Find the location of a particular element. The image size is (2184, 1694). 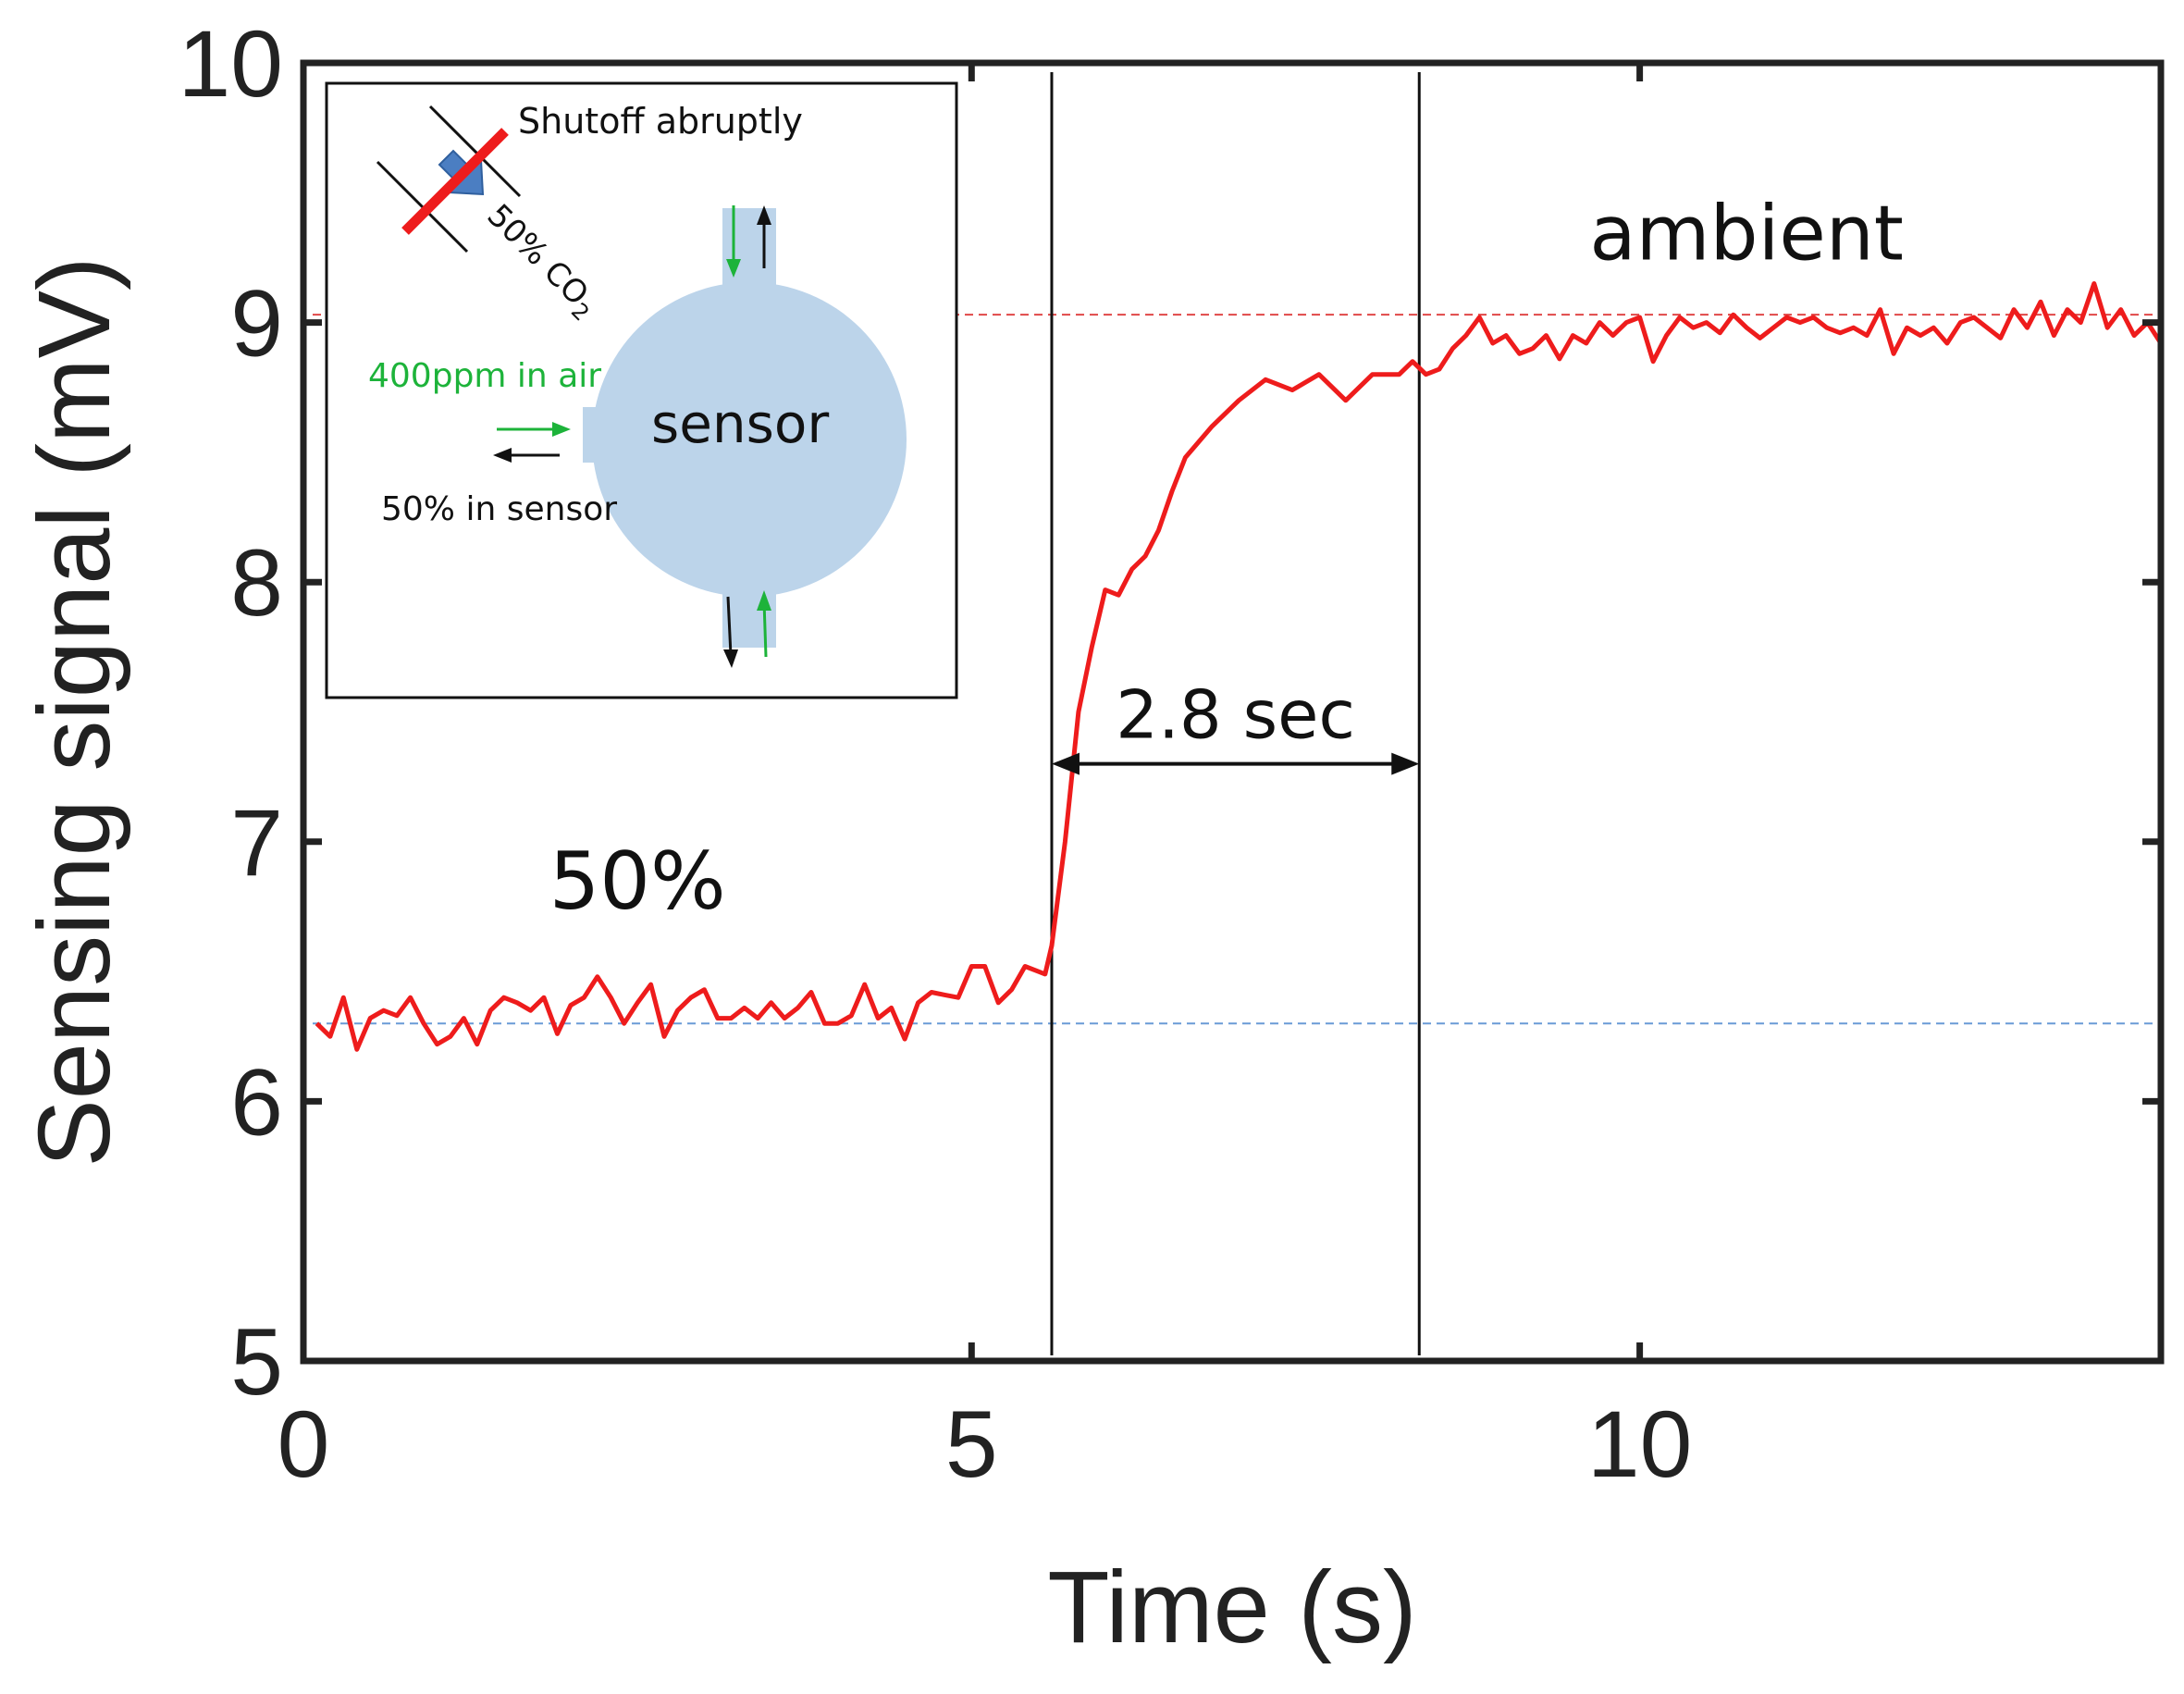

sensor-body is located at coordinates (745, 428).